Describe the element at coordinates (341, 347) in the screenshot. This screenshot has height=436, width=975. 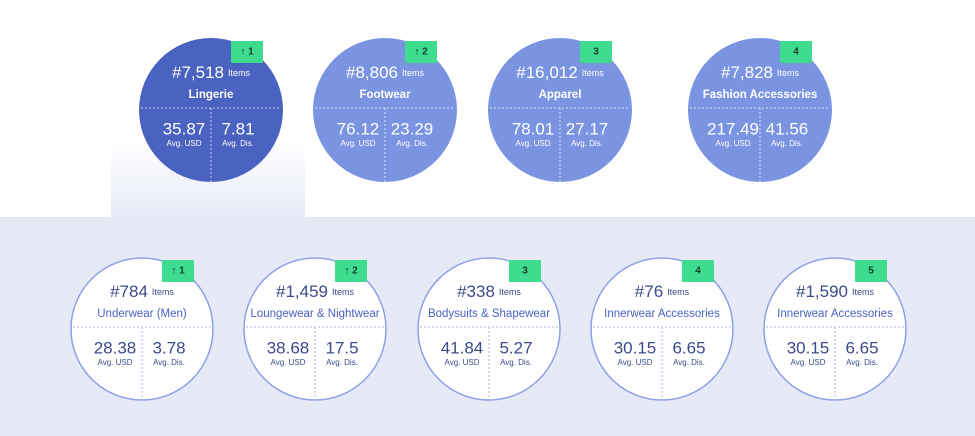
I see `avg-dis: 17.5` at that location.